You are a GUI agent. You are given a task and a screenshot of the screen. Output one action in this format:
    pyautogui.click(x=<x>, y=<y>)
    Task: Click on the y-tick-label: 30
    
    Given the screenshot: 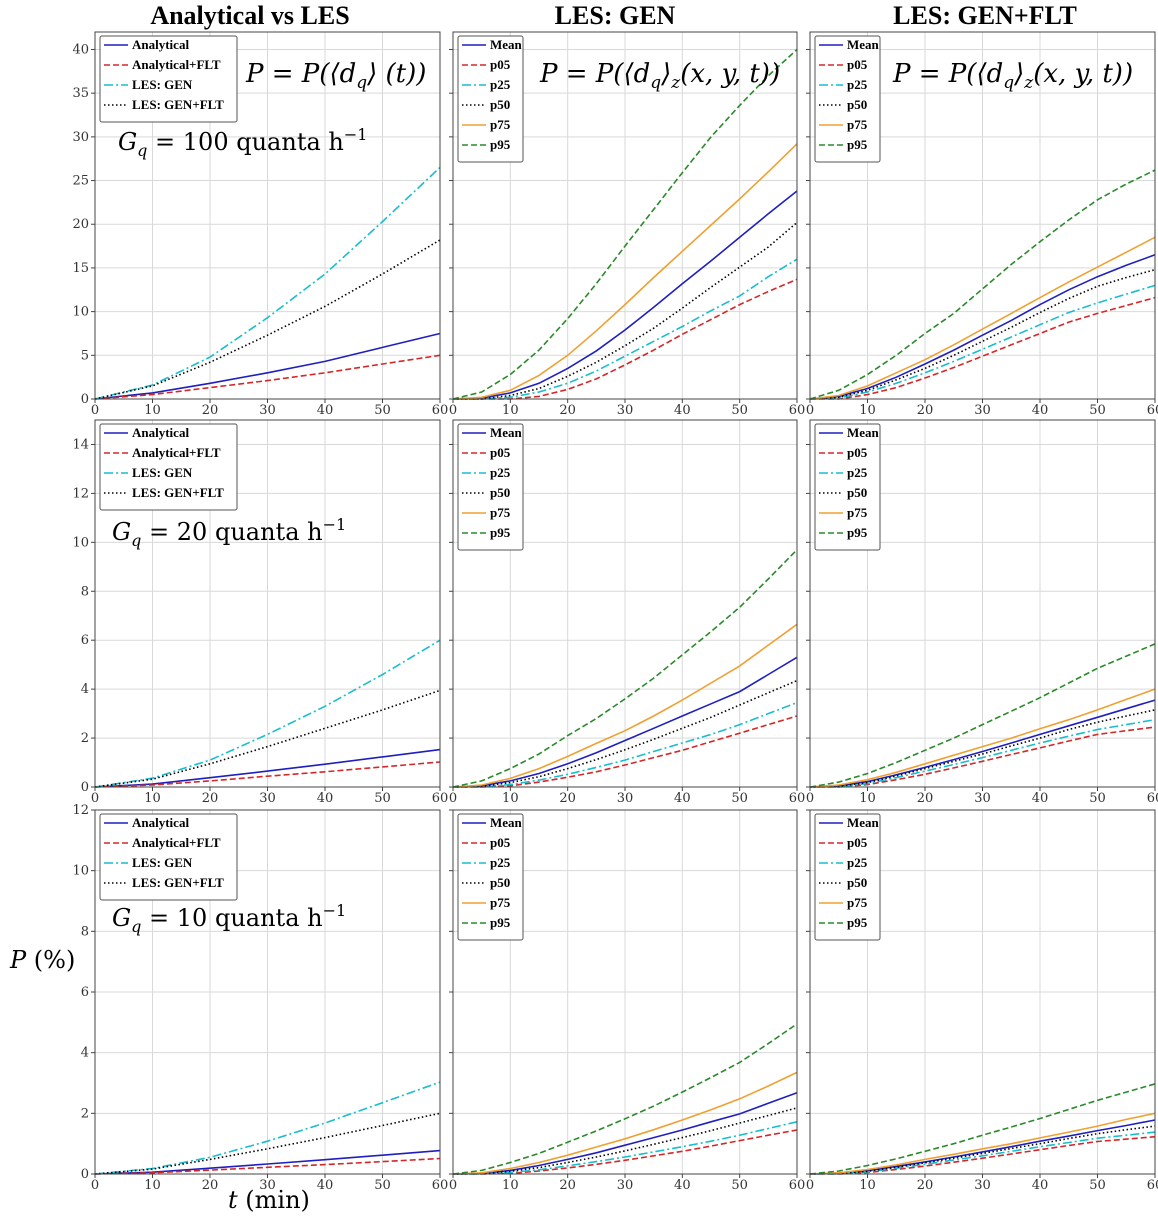 What is the action you would take?
    pyautogui.click(x=80, y=137)
    